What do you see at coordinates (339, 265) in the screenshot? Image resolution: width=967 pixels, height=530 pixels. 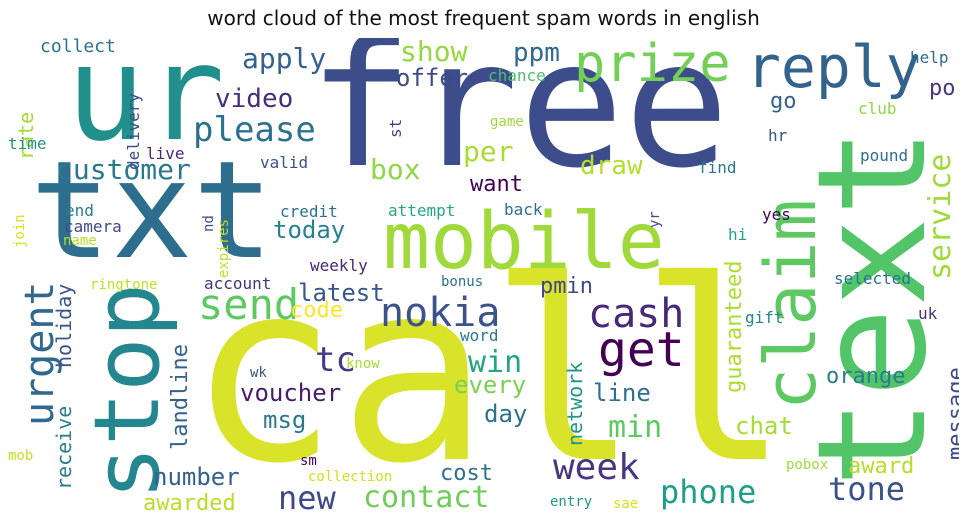 I see `cloud-word-weekly: weekly` at bounding box center [339, 265].